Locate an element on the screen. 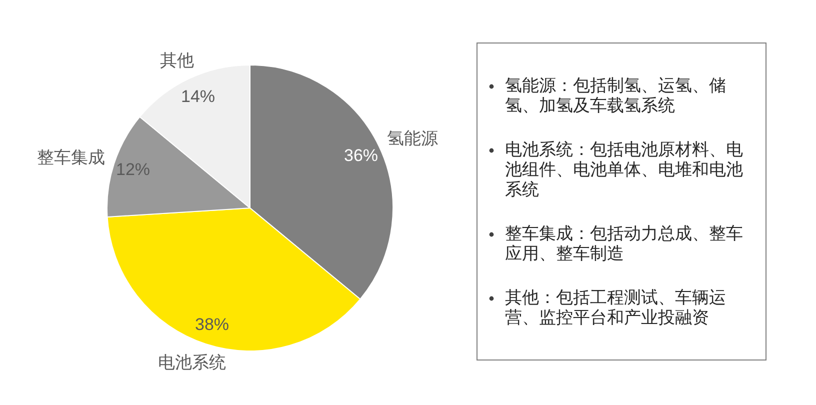 This screenshot has height=405, width=816. text: 氢能源：包括制氢、运氢、储氢、加氢及车载氢系统 is located at coordinates (615, 95).